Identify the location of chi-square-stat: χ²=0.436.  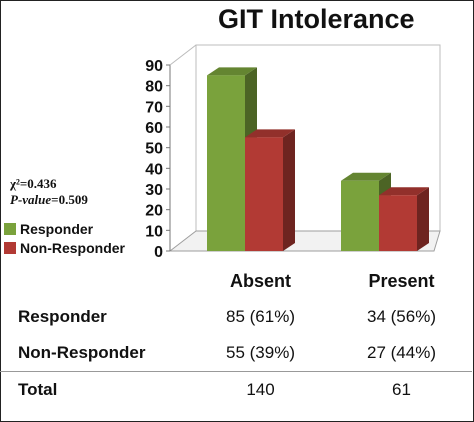
(33, 183).